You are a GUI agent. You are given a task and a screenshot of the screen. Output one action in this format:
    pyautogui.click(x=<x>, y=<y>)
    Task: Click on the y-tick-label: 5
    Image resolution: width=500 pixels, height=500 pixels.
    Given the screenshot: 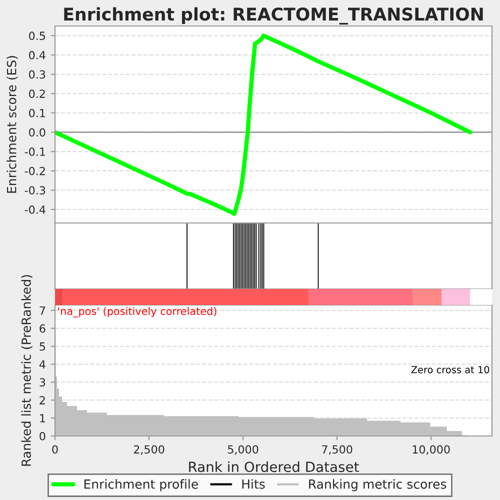 What is the action you would take?
    pyautogui.click(x=42, y=346)
    